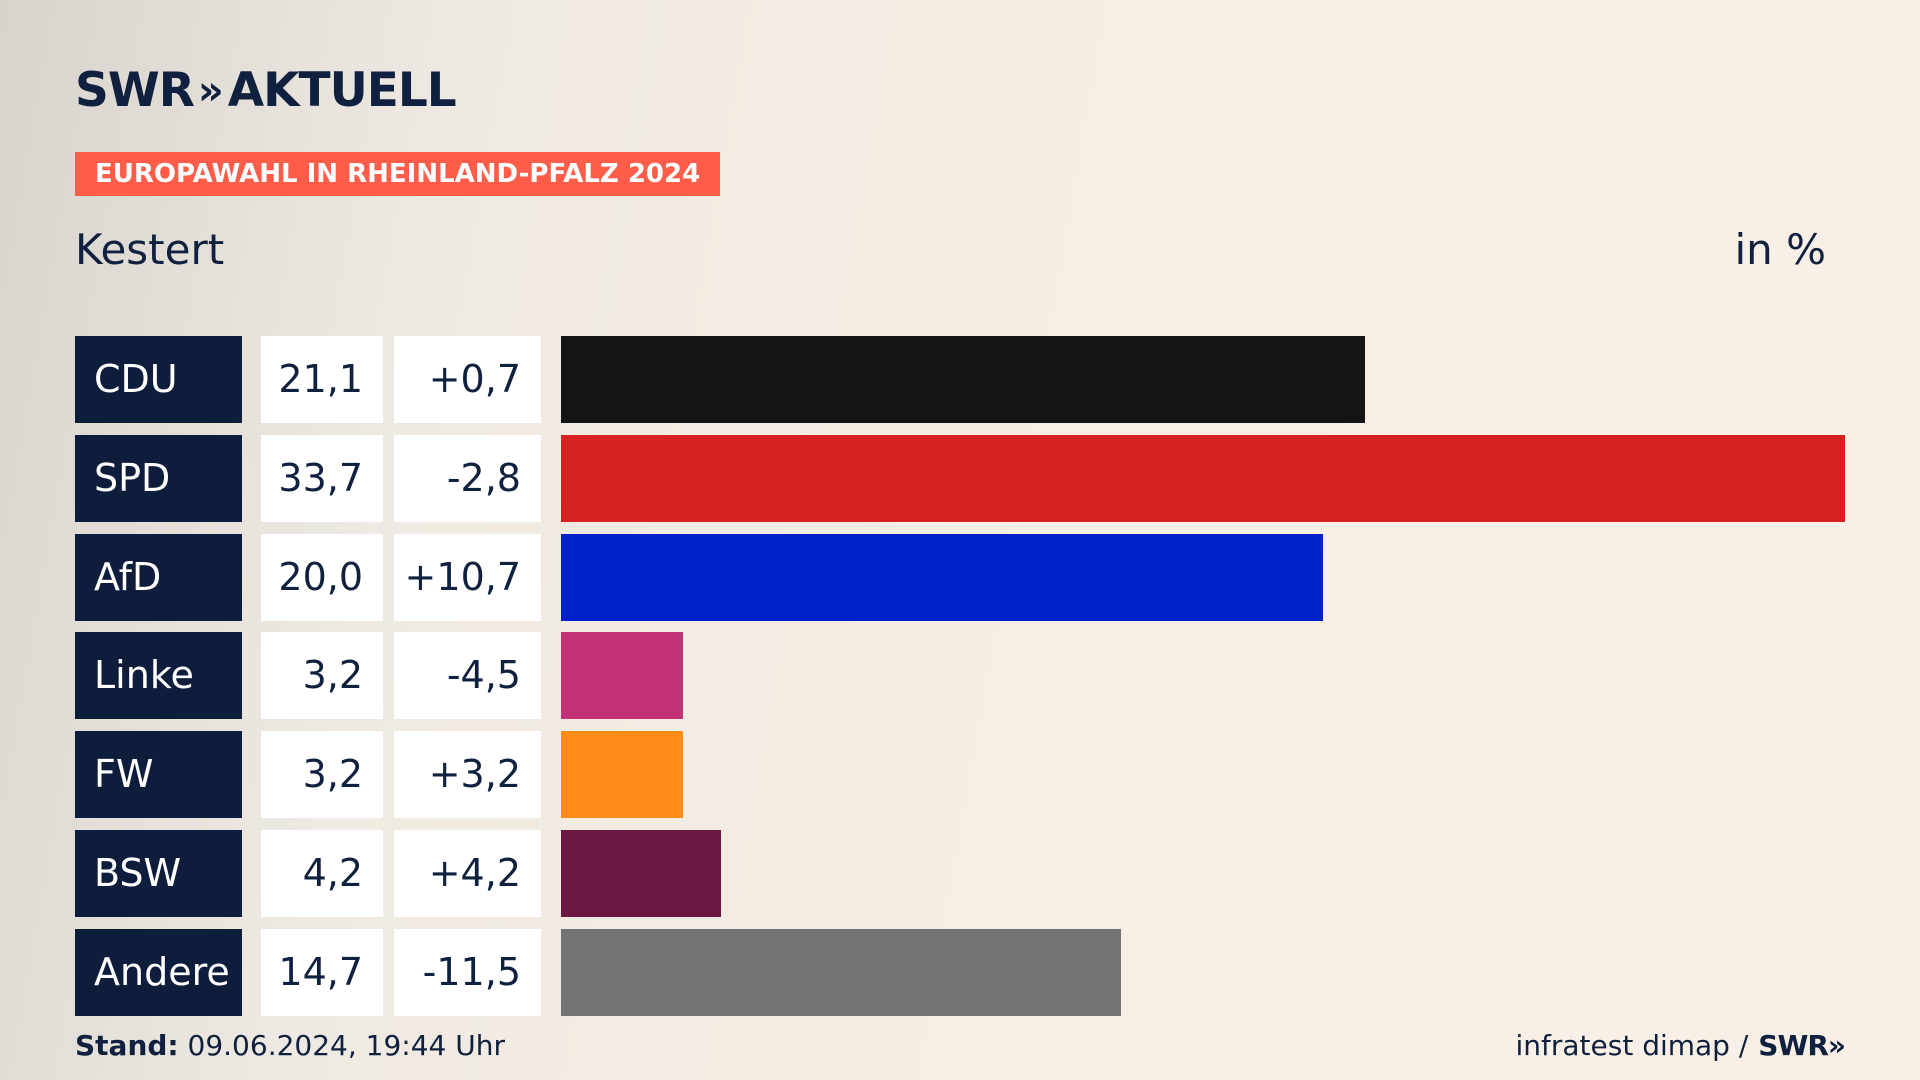  I want to click on bar-fw, so click(622, 774).